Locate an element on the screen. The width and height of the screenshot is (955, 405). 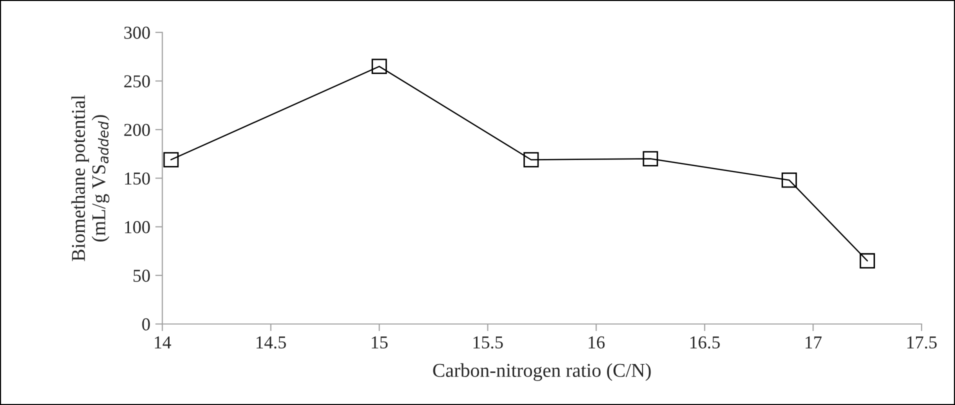
x-tick-label: 16.5 is located at coordinates (705, 342).